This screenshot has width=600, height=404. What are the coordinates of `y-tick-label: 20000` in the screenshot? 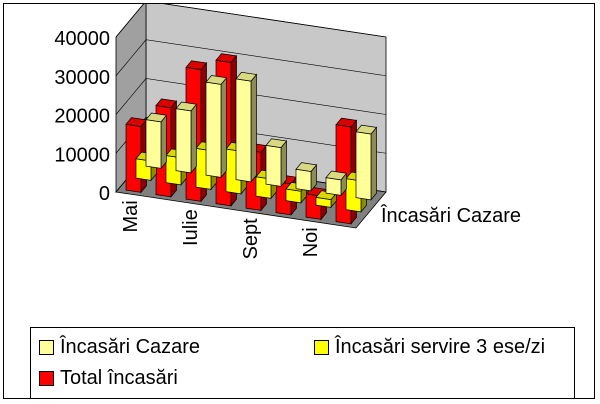 It's located at (82, 117).